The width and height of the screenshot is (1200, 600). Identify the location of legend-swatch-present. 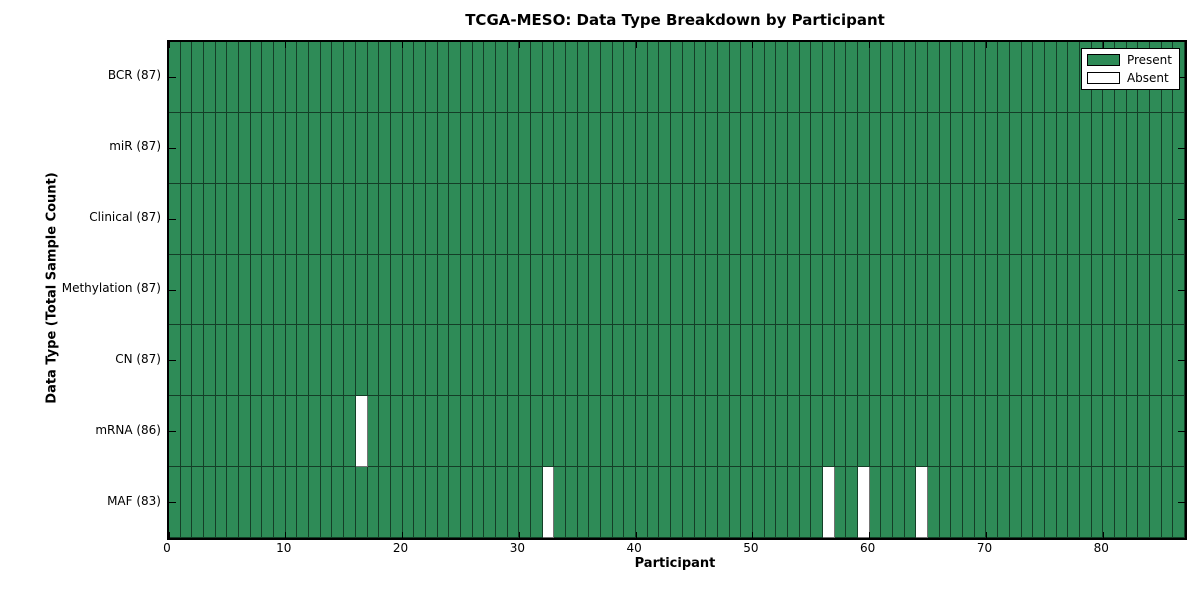
(1103, 60).